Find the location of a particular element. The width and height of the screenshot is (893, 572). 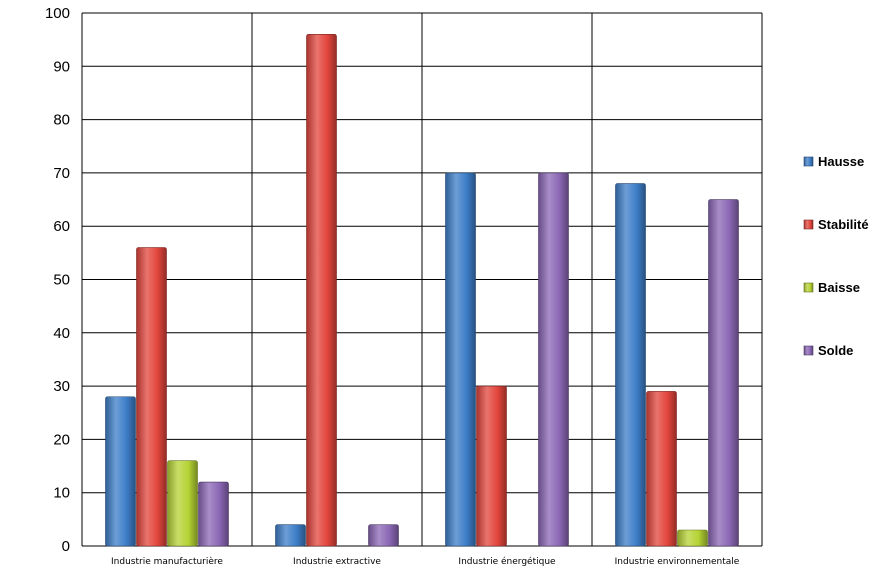

y-tick-label: 0 is located at coordinates (66, 546).